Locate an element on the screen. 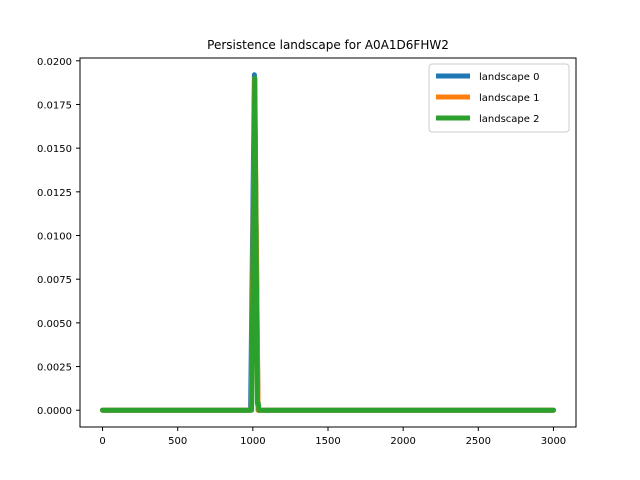 The height and width of the screenshot is (480, 640). legend-box is located at coordinates (499, 98).